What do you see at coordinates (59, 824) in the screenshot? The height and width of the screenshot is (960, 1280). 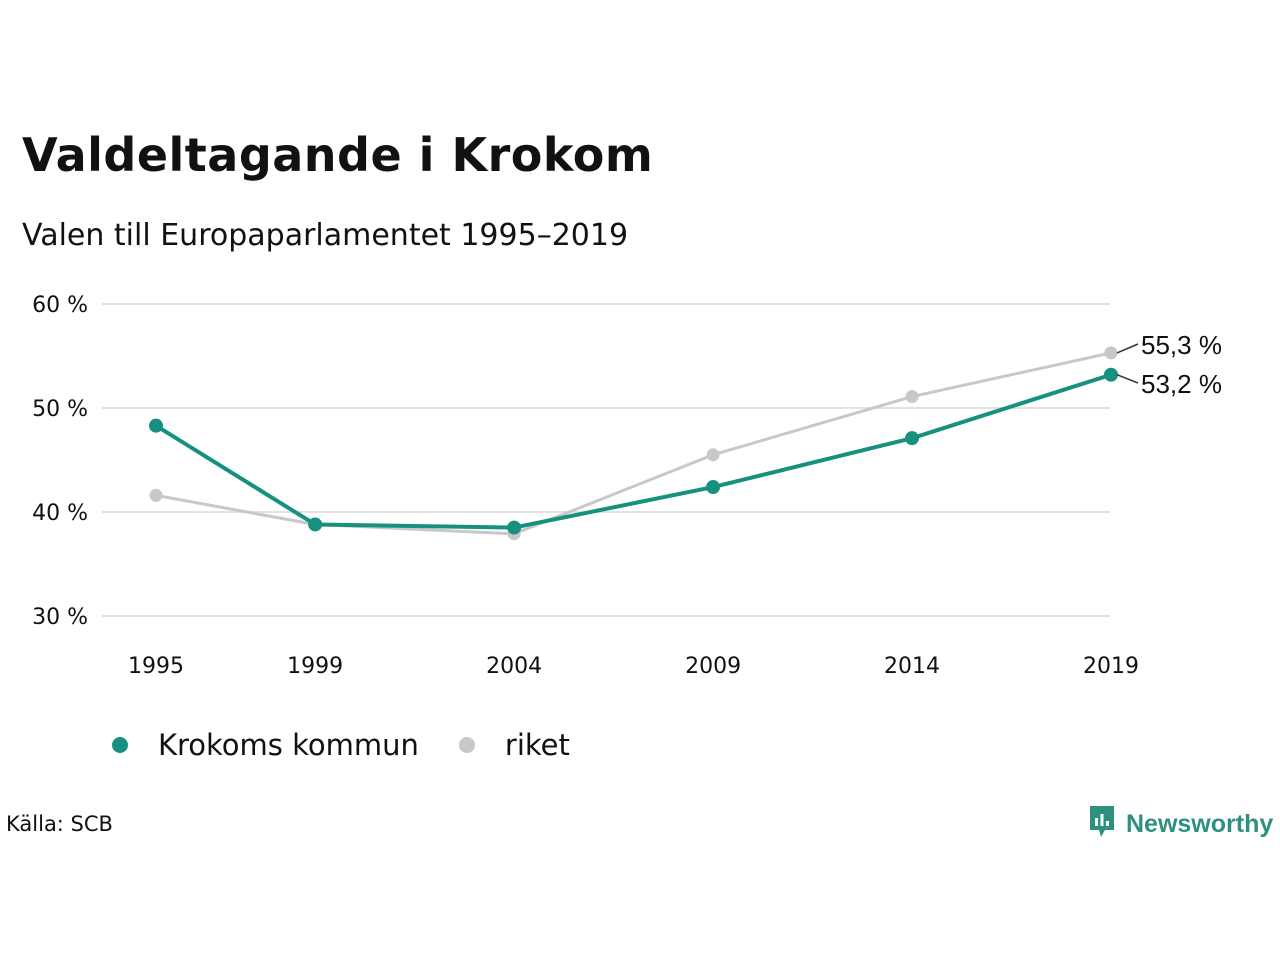 I see `source-note: Källa: SCB` at bounding box center [59, 824].